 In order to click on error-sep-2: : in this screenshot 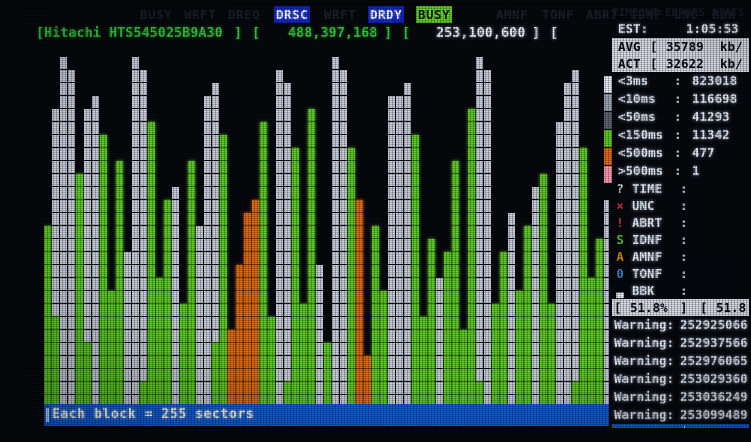, I will do `click(684, 222)`.